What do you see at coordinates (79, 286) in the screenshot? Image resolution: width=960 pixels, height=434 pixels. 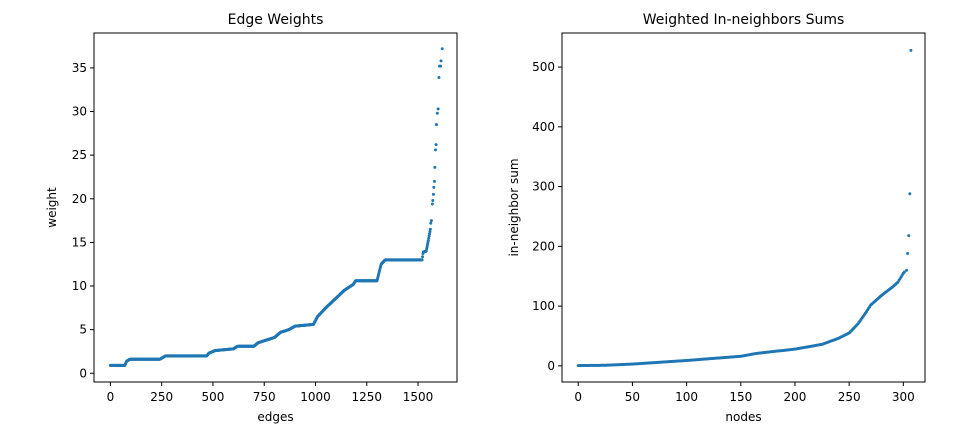 I see `y-tick-label: 10` at bounding box center [79, 286].